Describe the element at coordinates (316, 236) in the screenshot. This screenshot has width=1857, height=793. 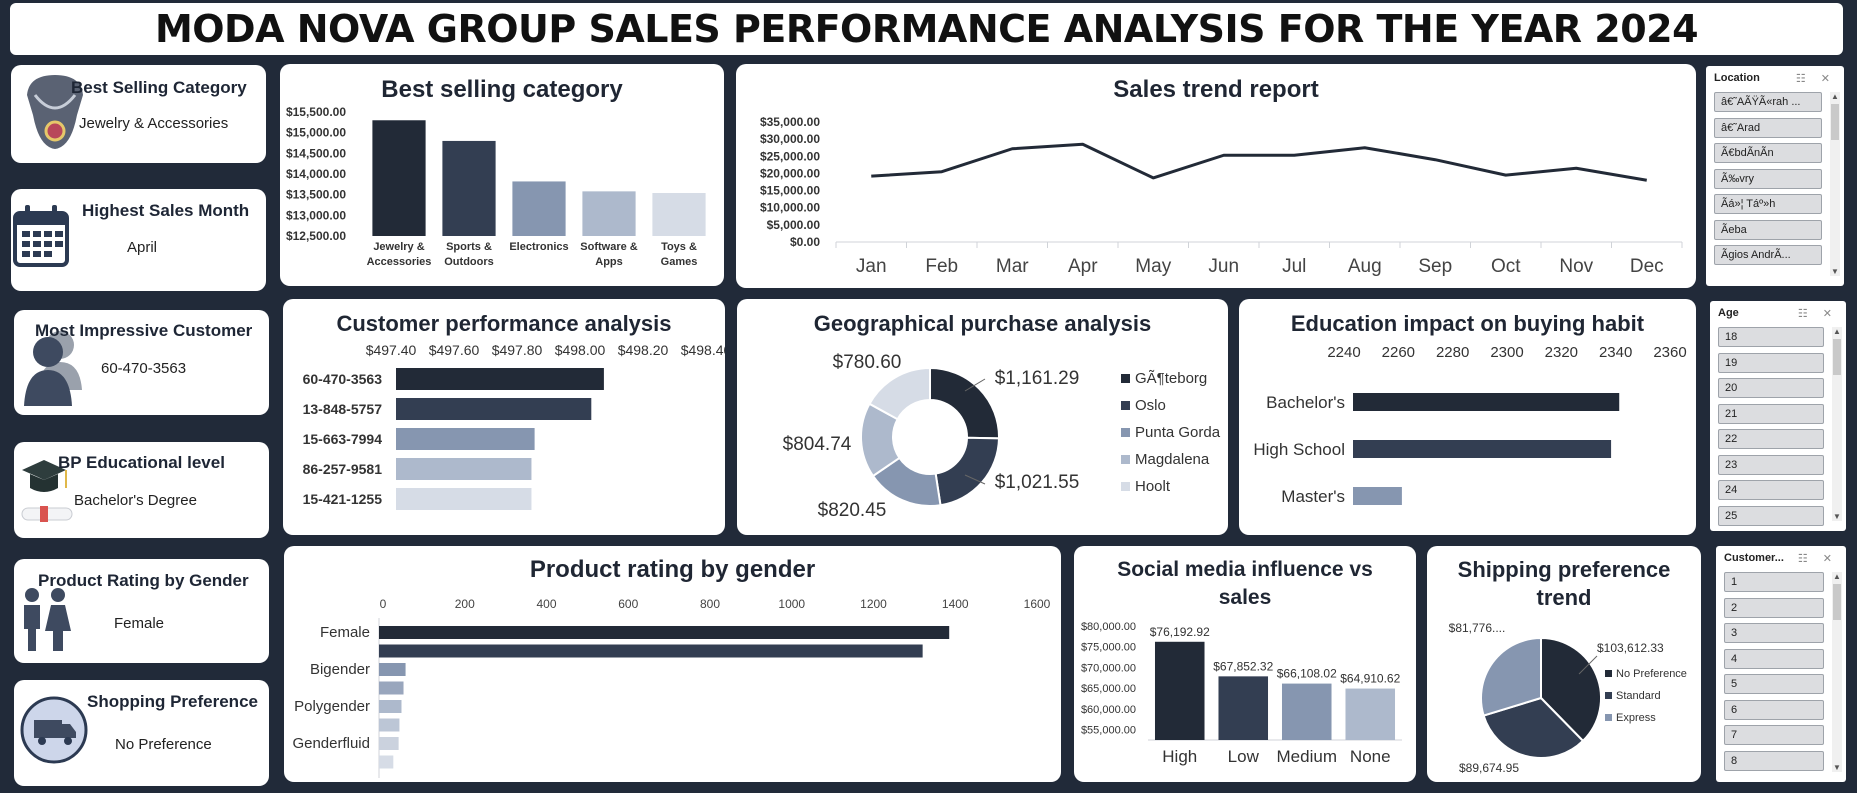
I see `y-tick-label: $12,500.00` at that location.